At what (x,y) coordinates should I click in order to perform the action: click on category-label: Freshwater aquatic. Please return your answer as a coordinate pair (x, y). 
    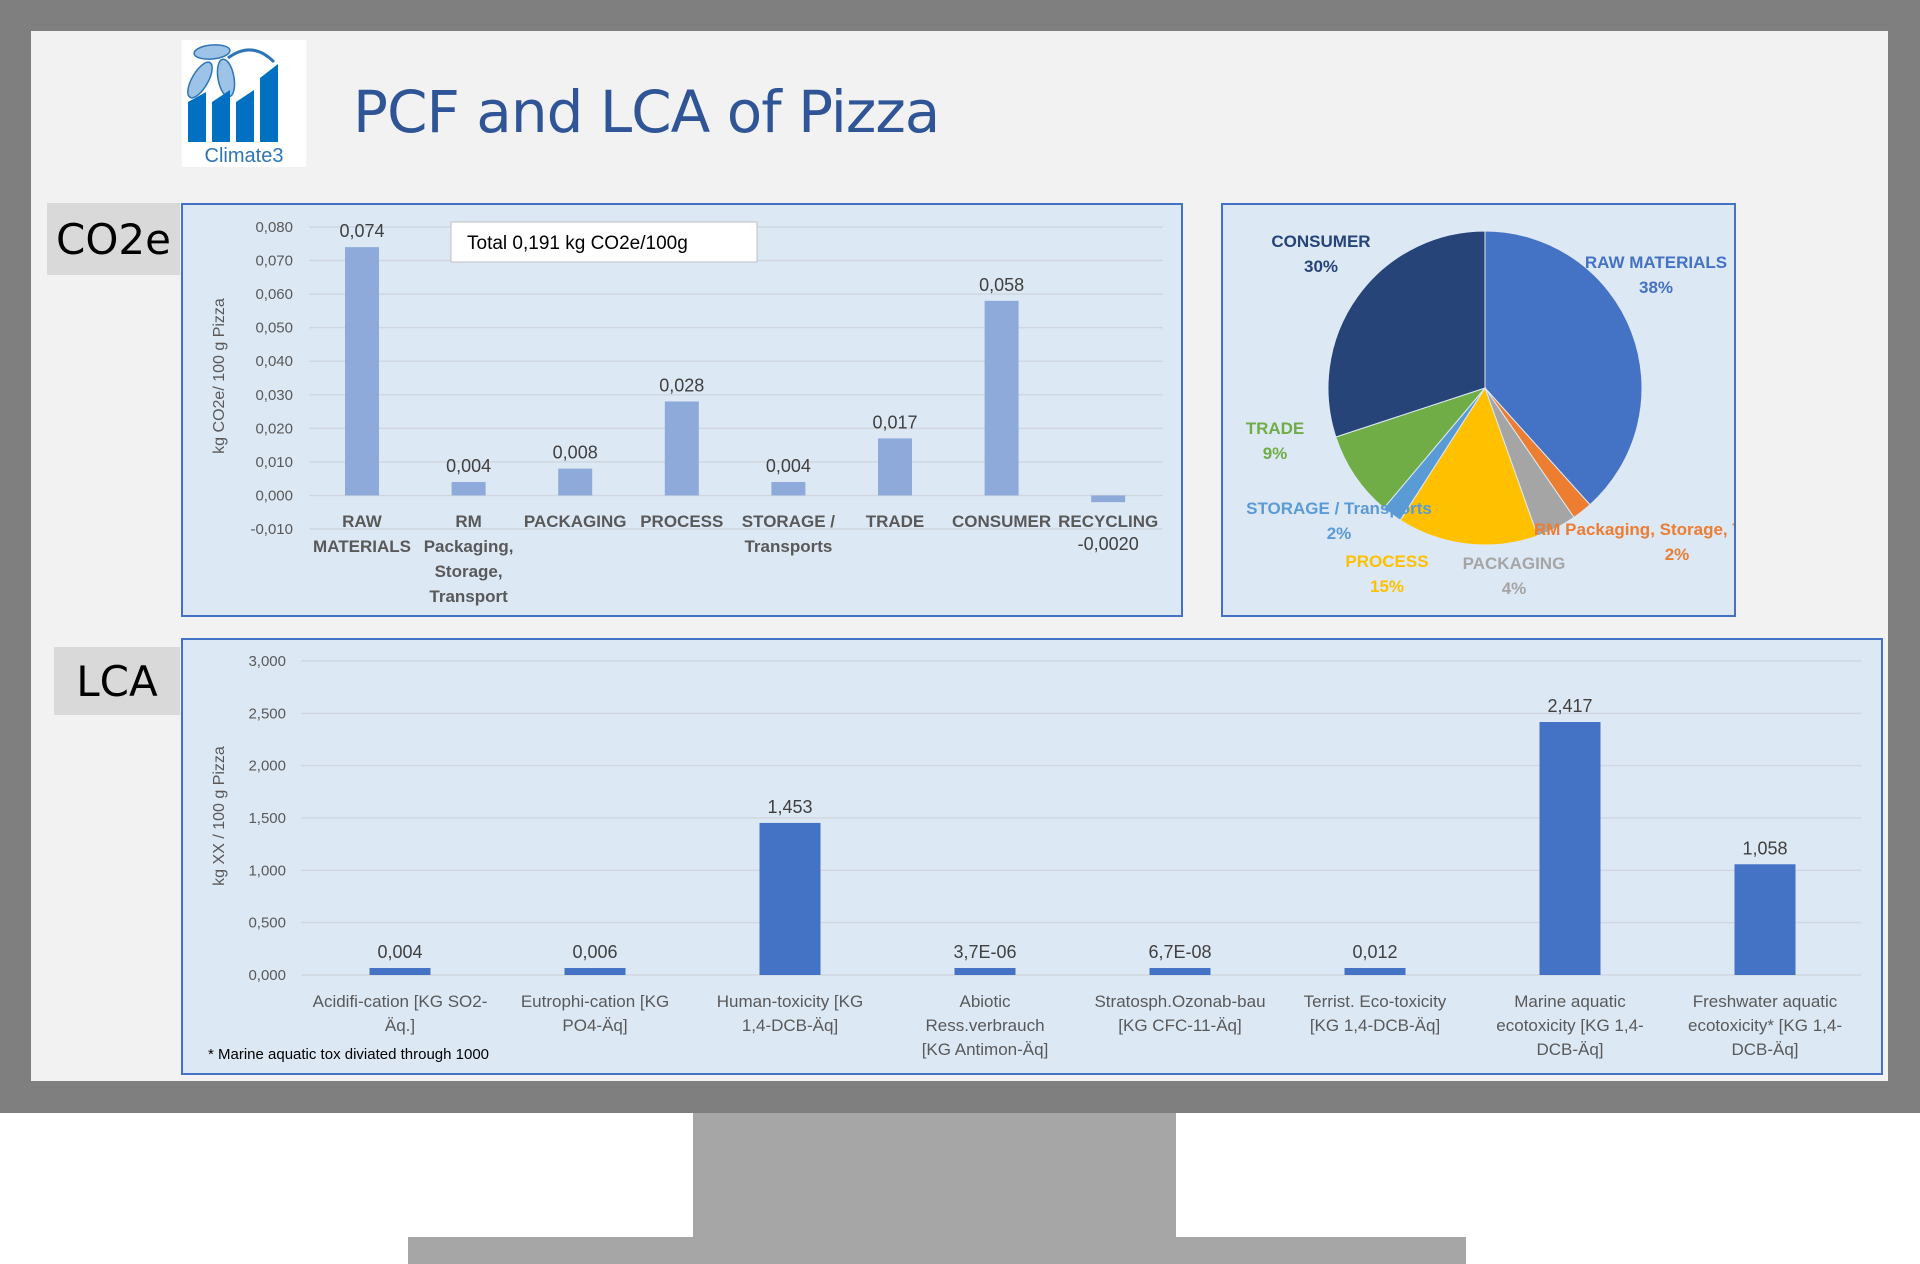
    Looking at the image, I should click on (1765, 1001).